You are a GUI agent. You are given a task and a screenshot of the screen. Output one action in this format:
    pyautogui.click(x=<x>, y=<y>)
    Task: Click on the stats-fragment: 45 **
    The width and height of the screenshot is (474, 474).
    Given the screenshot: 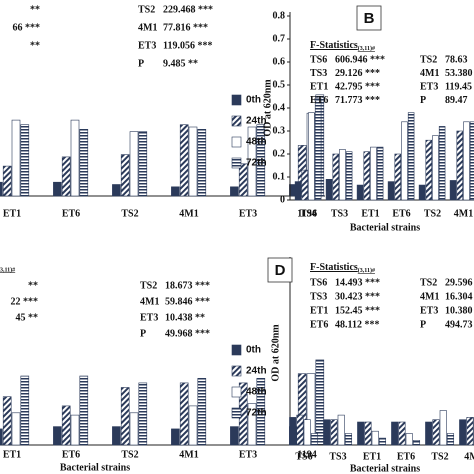 What is the action you would take?
    pyautogui.click(x=27, y=317)
    